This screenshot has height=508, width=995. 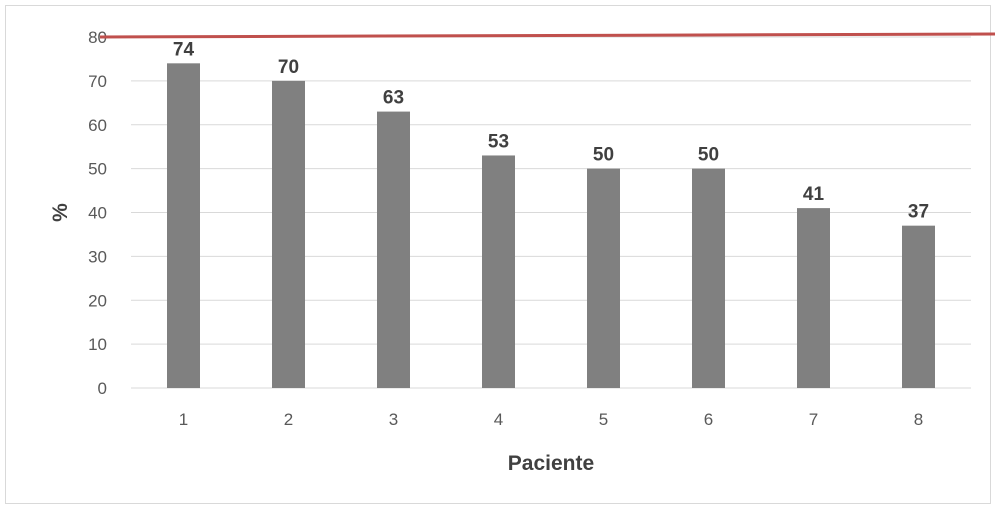 What do you see at coordinates (97, 300) in the screenshot?
I see `y-tick-label: 20` at bounding box center [97, 300].